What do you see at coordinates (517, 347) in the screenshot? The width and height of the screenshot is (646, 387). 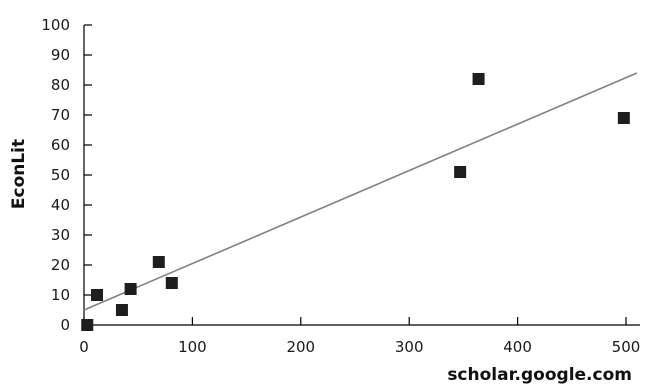 I see `x-tick-label: 400` at bounding box center [517, 347].